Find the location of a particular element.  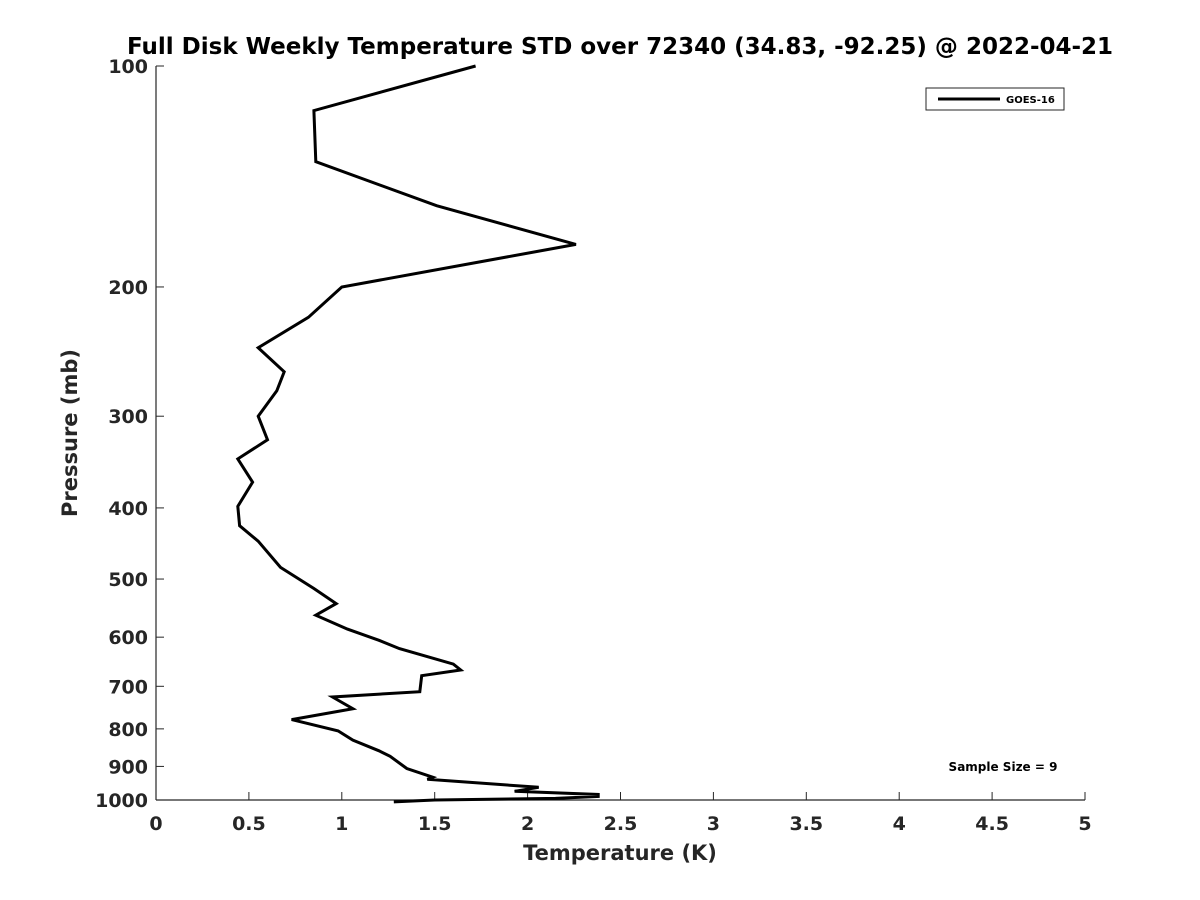

x-axis-ticks: 0 0.5 1 1.5 2 2.5 3 3.5 4 4.5 5 is located at coordinates (620, 813).